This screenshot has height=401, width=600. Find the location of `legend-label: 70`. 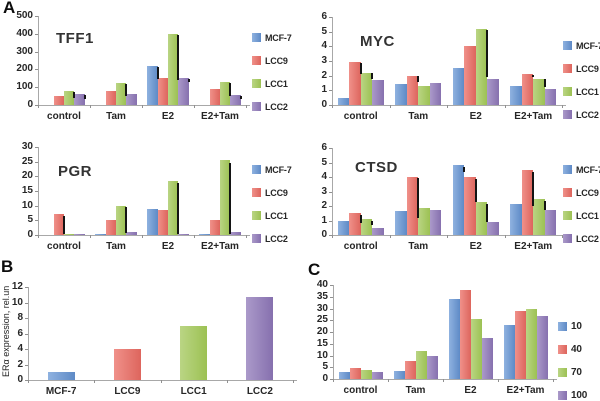

legend-label: 70 is located at coordinates (576, 372).